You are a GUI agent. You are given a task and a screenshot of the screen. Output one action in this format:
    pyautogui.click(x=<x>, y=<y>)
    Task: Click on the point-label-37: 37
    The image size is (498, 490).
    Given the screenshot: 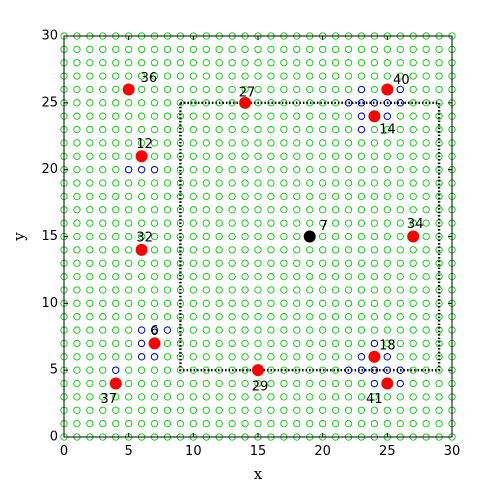 What is the action you would take?
    pyautogui.click(x=108, y=399)
    